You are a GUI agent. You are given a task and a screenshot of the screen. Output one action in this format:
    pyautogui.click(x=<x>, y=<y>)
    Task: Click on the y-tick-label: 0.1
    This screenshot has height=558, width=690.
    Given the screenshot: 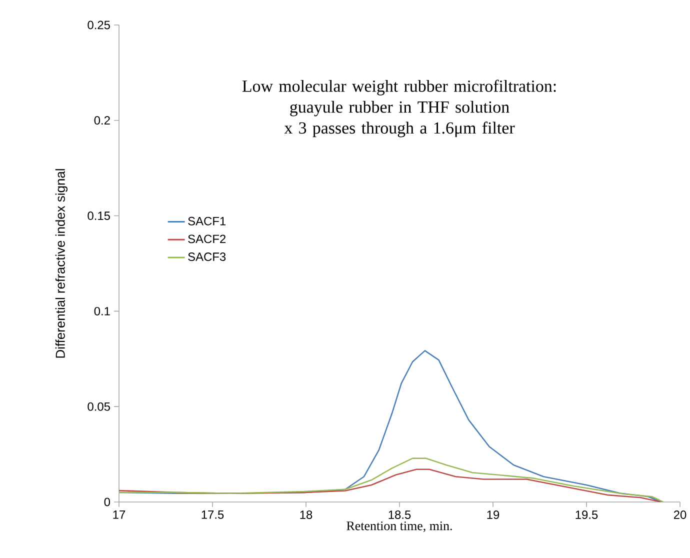 What is the action you would take?
    pyautogui.click(x=102, y=311)
    